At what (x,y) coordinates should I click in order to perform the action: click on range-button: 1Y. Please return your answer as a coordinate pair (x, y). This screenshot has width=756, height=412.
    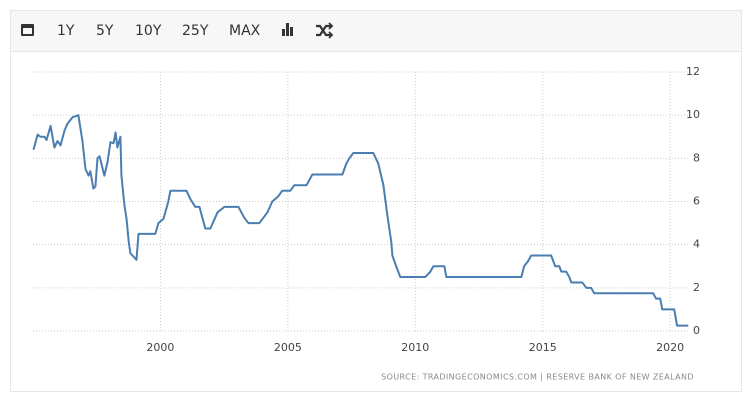
    Looking at the image, I should click on (66, 31).